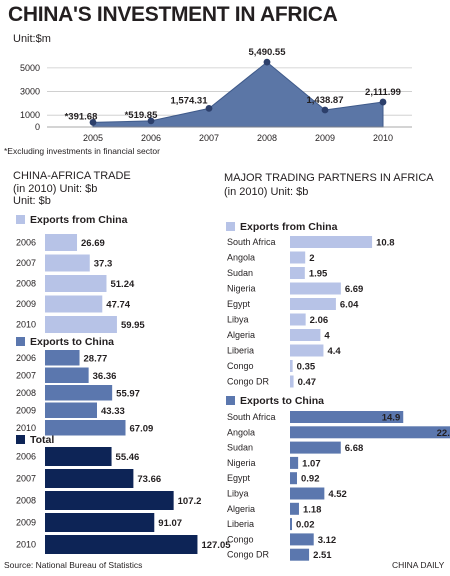 Image resolution: width=450 pixels, height=576 pixels. Describe the element at coordinates (325, 138) in the screenshot. I see `x-tick-label: 2009` at that location.